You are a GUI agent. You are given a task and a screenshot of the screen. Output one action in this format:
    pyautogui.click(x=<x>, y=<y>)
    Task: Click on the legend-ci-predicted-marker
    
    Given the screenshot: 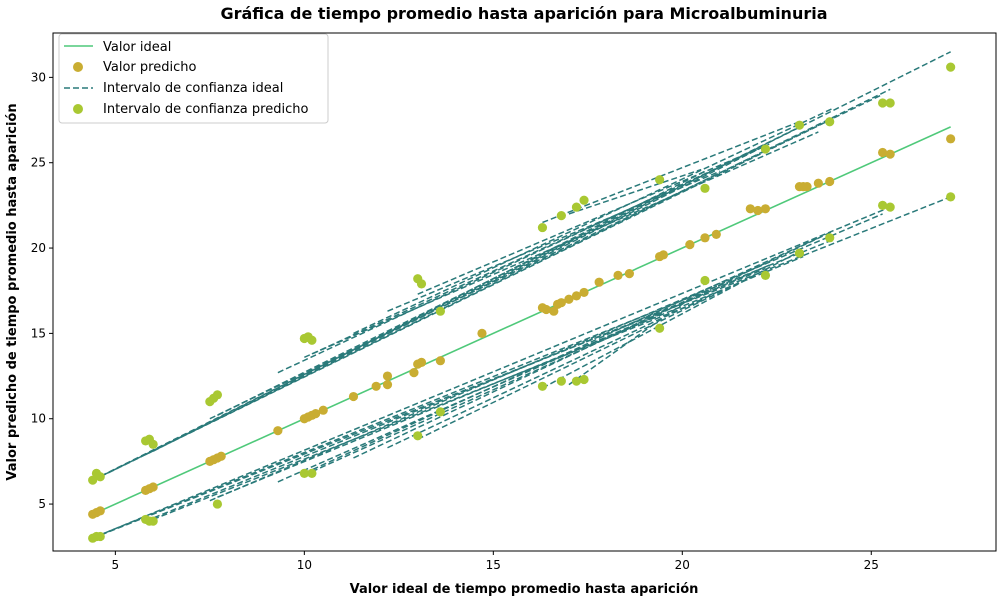 What is the action you would take?
    pyautogui.click(x=78, y=109)
    